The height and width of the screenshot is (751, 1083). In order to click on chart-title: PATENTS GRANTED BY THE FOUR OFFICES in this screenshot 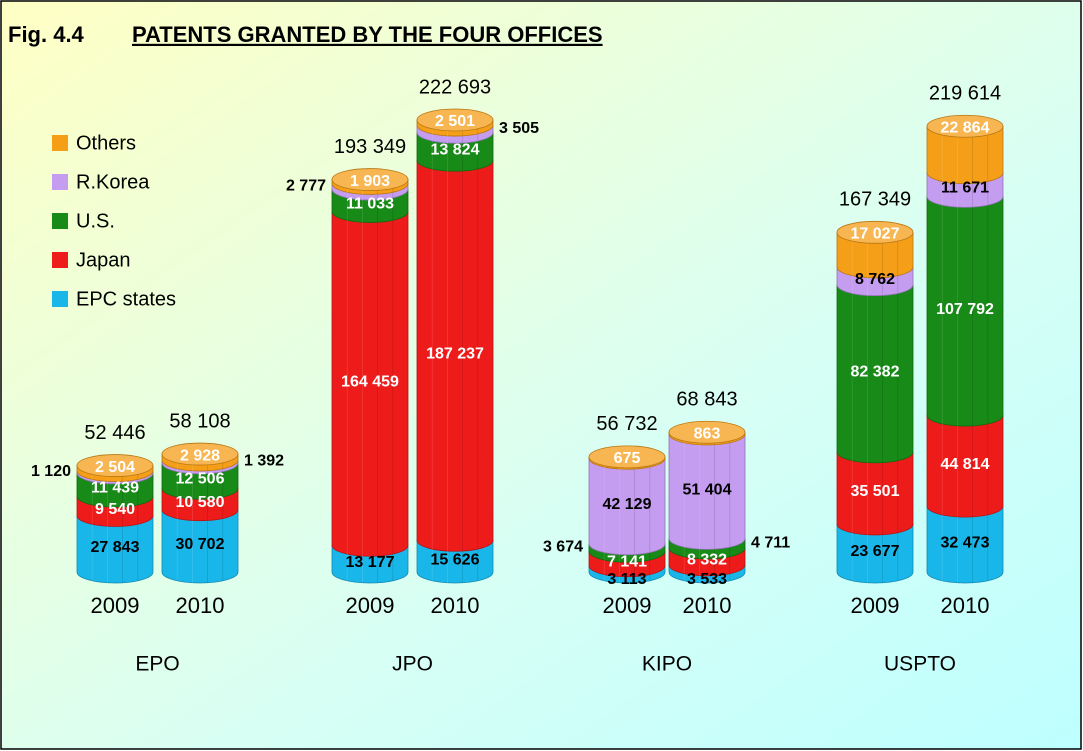, I will do `click(367, 34)`.